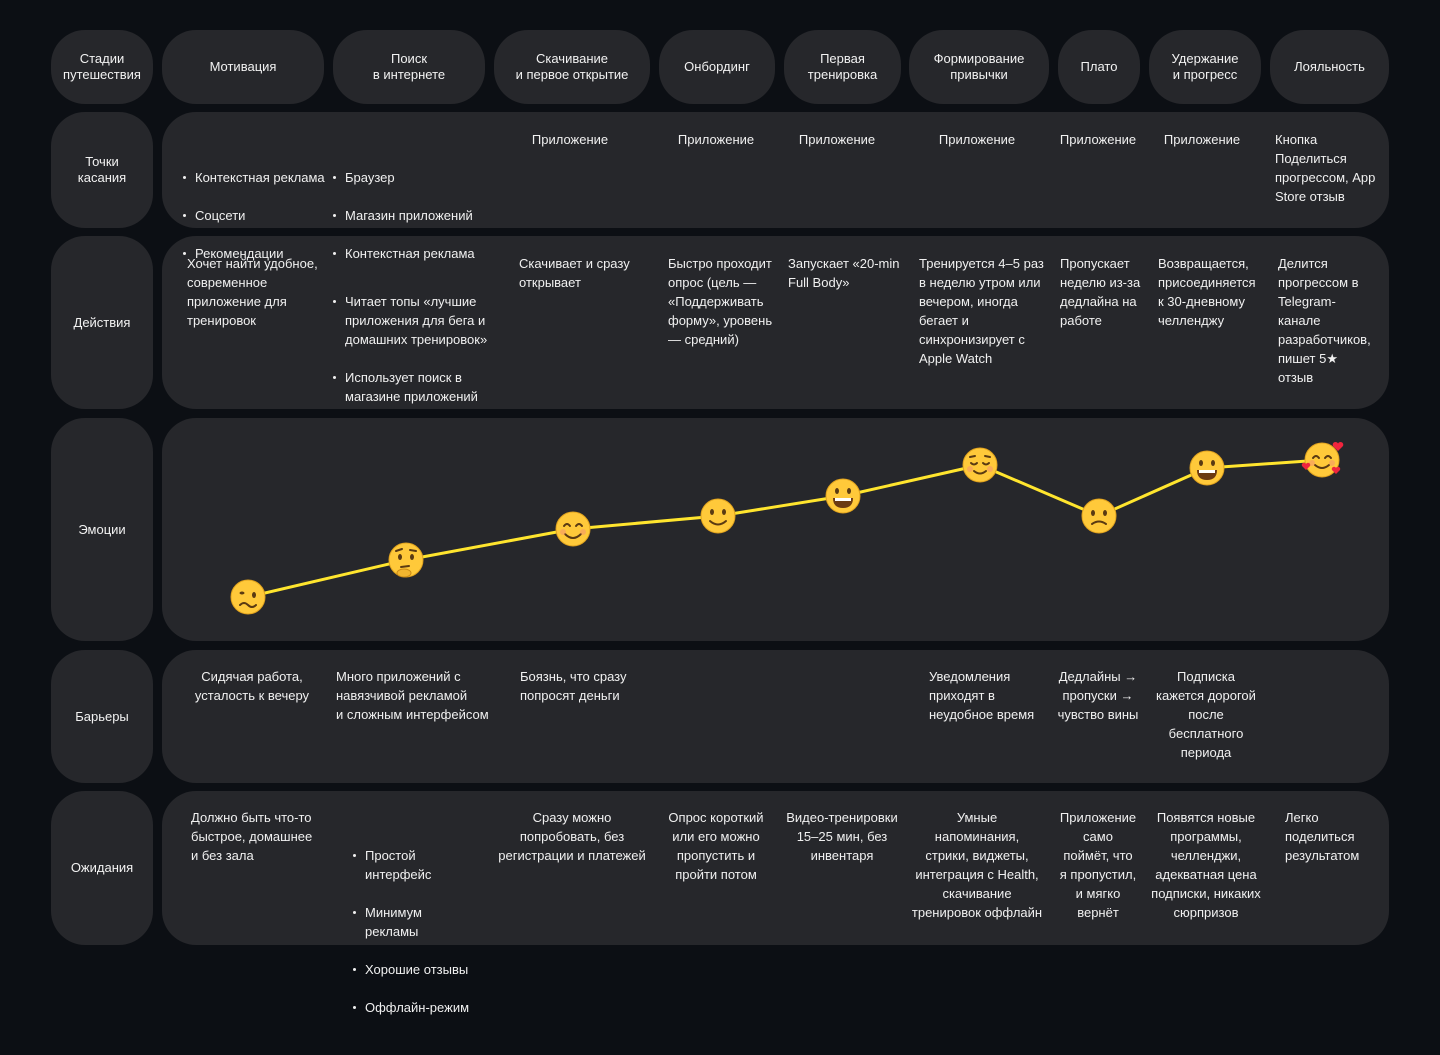 Image resolution: width=1440 pixels, height=1055 pixels. I want to click on emotion-face-confused, so click(1099, 516).